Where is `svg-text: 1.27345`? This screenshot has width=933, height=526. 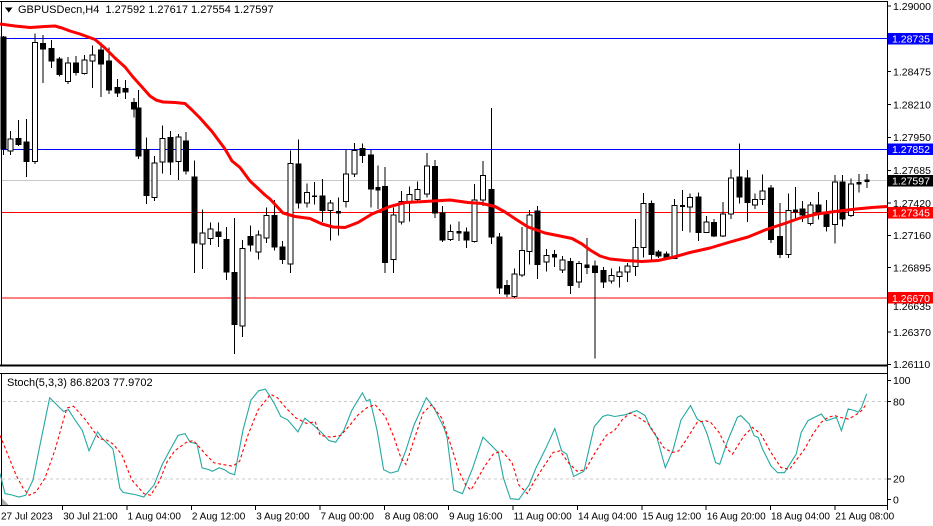 svg-text: 1.27345 is located at coordinates (911, 214).